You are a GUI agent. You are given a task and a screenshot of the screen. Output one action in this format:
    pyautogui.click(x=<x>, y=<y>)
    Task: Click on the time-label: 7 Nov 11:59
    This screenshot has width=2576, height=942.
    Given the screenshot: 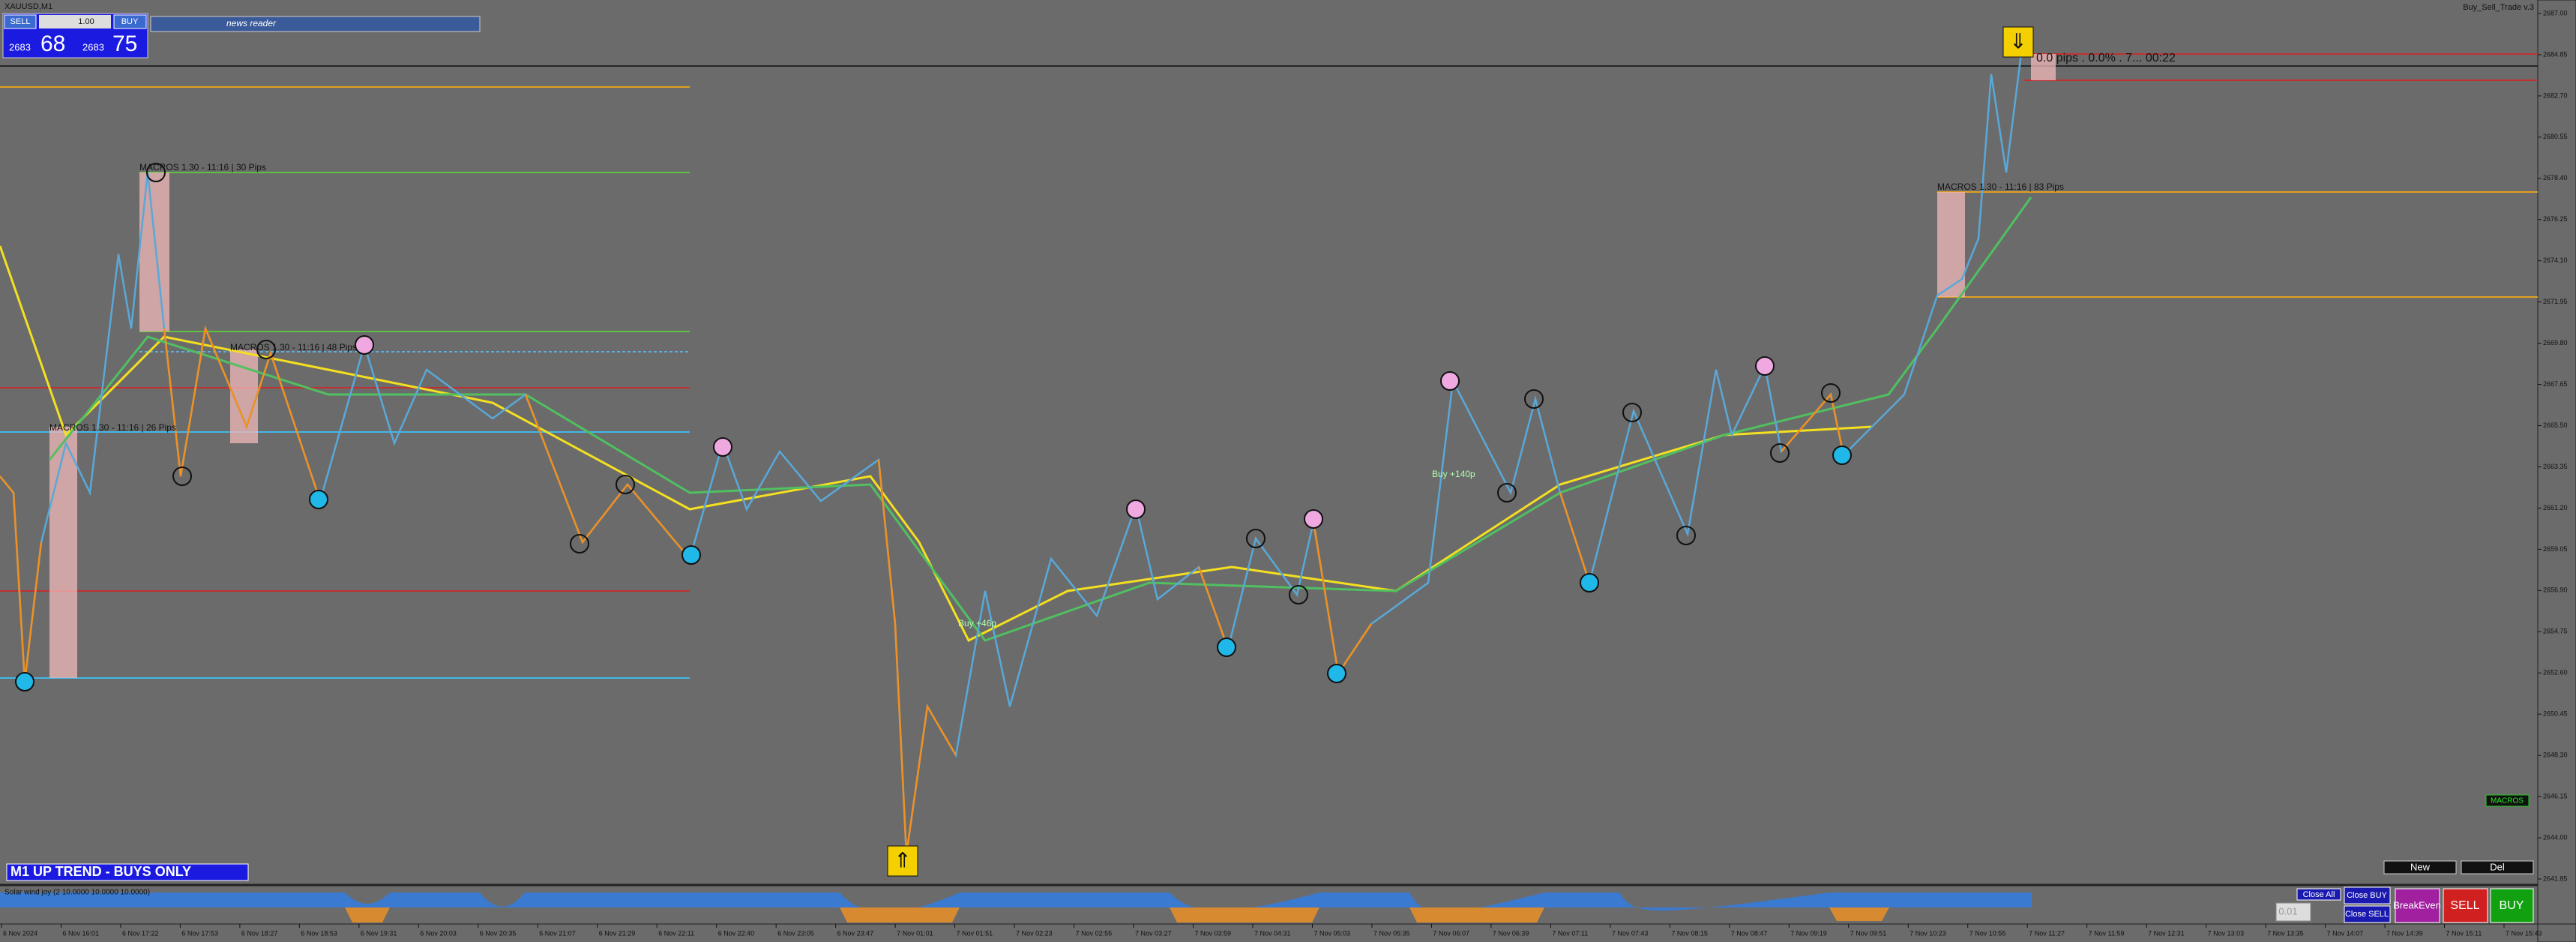 What is the action you would take?
    pyautogui.click(x=2107, y=933)
    